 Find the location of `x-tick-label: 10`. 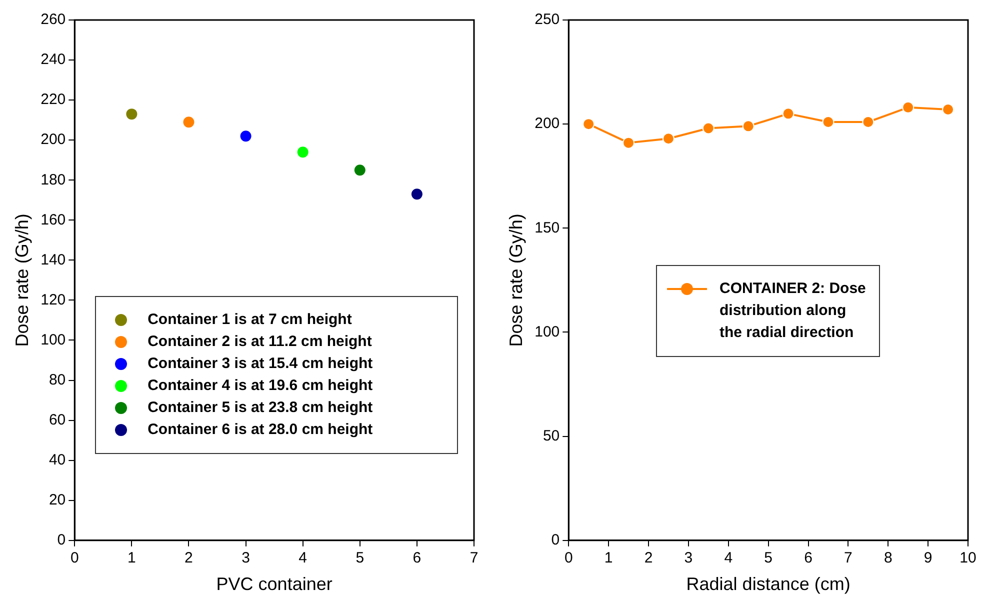

x-tick-label: 10 is located at coordinates (968, 558).